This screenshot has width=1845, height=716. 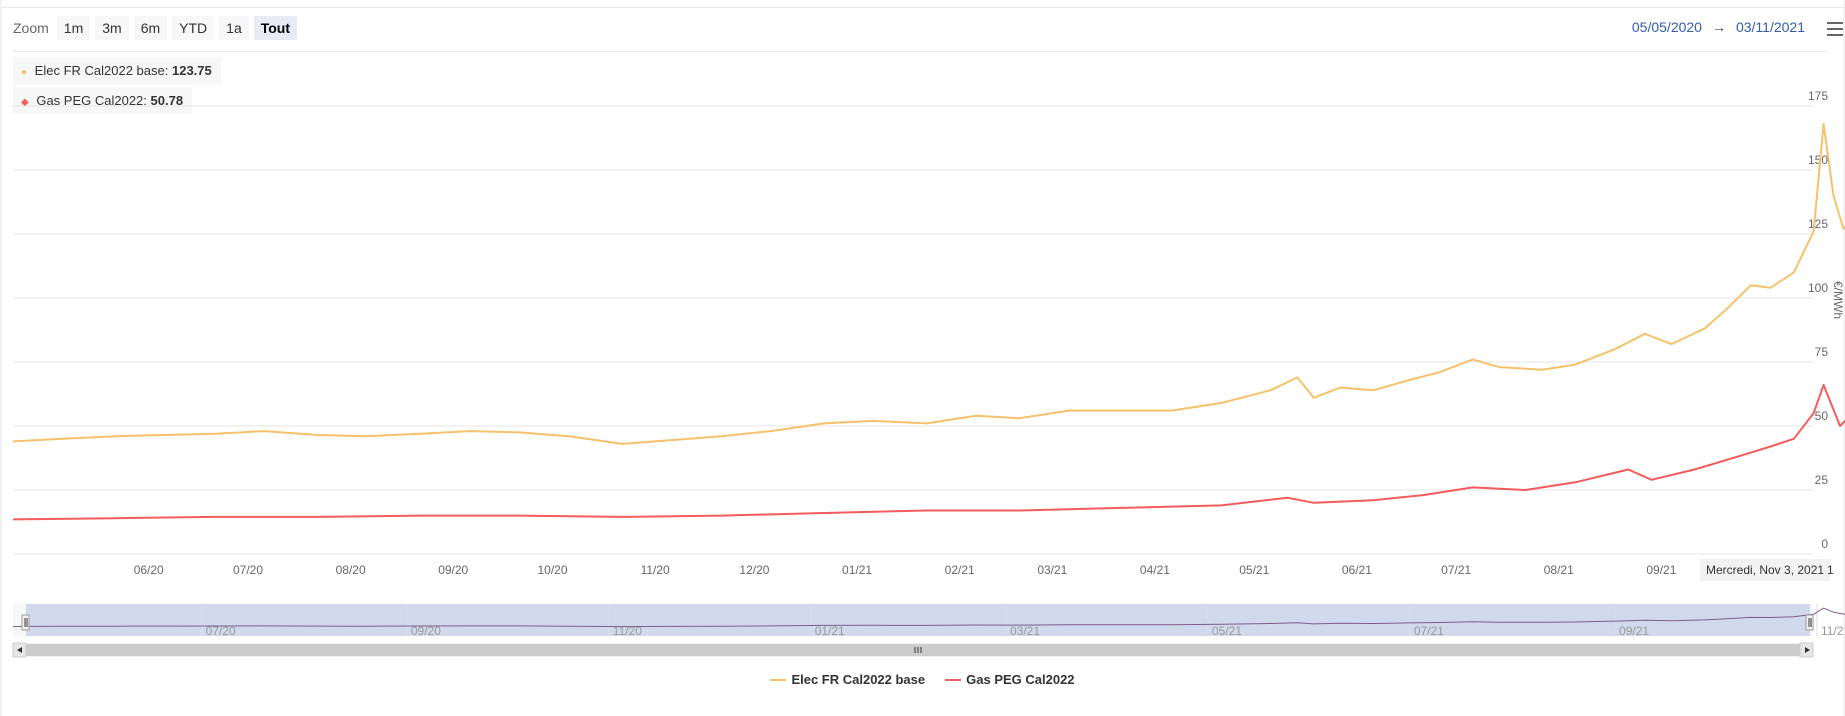 I want to click on frame-top-border, so click(x=922, y=4).